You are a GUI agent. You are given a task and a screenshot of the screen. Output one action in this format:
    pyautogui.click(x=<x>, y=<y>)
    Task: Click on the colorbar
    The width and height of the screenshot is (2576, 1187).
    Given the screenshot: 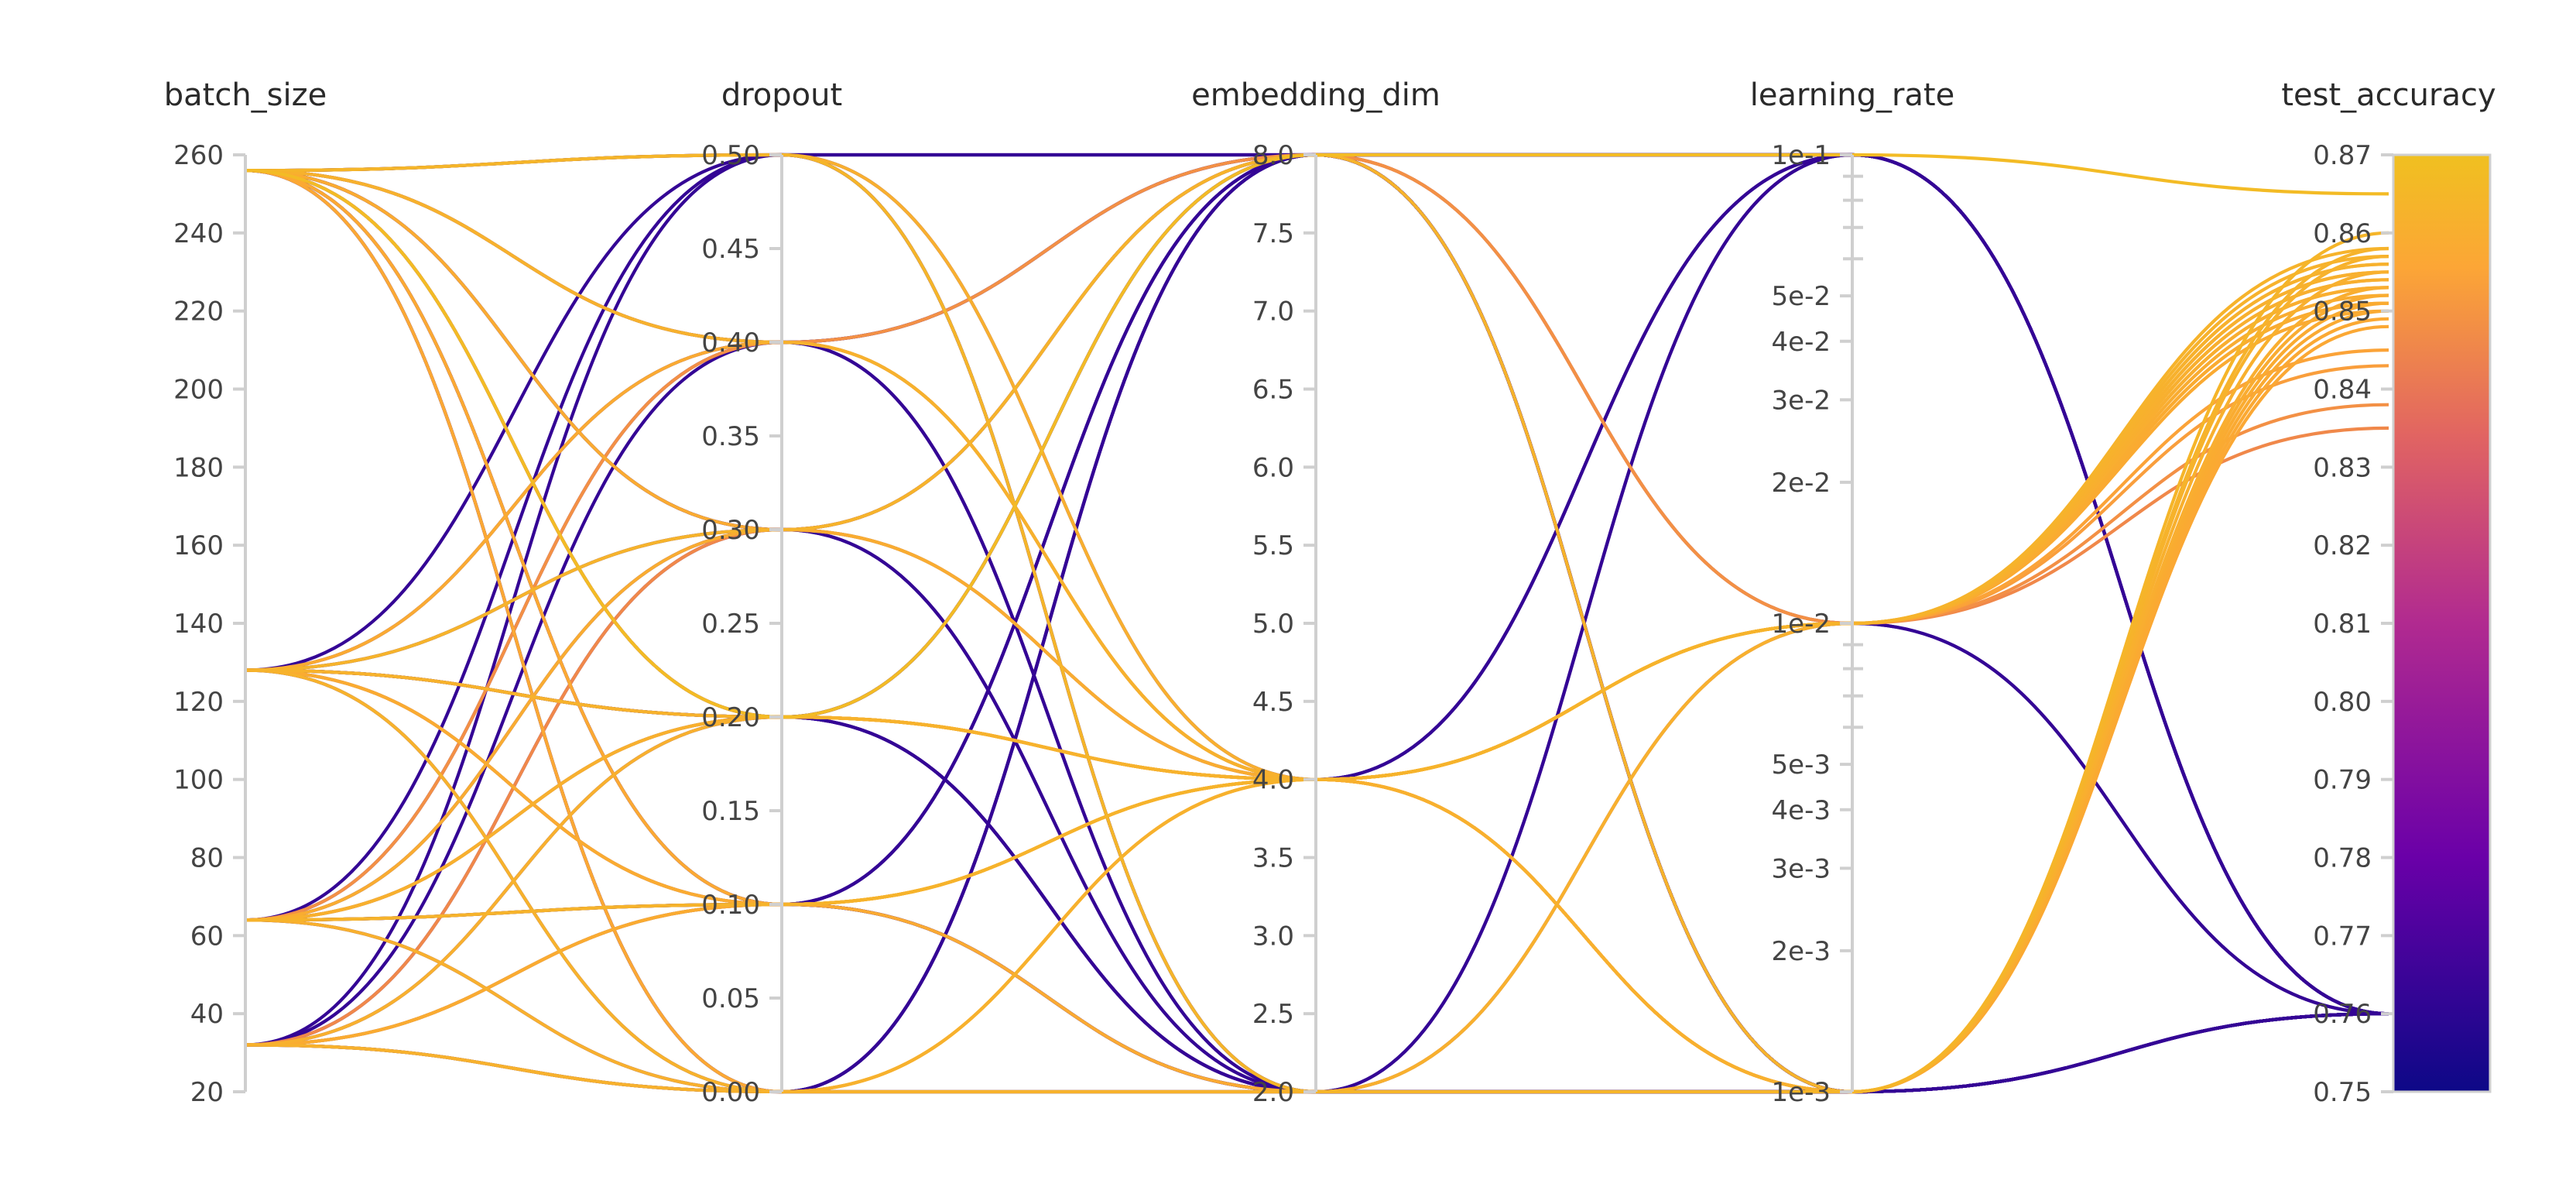 What is the action you would take?
    pyautogui.click(x=2442, y=623)
    